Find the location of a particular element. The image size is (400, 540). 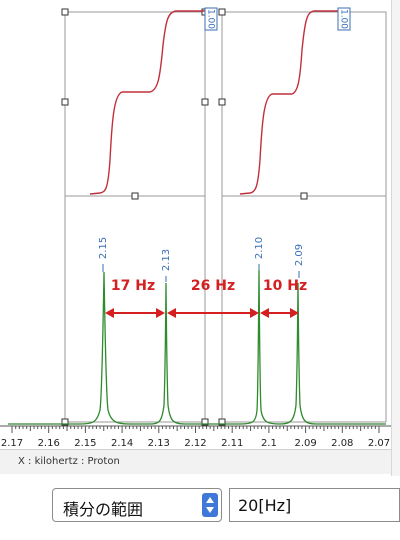

vertical-scrollbar is located at coordinates (395, 238).